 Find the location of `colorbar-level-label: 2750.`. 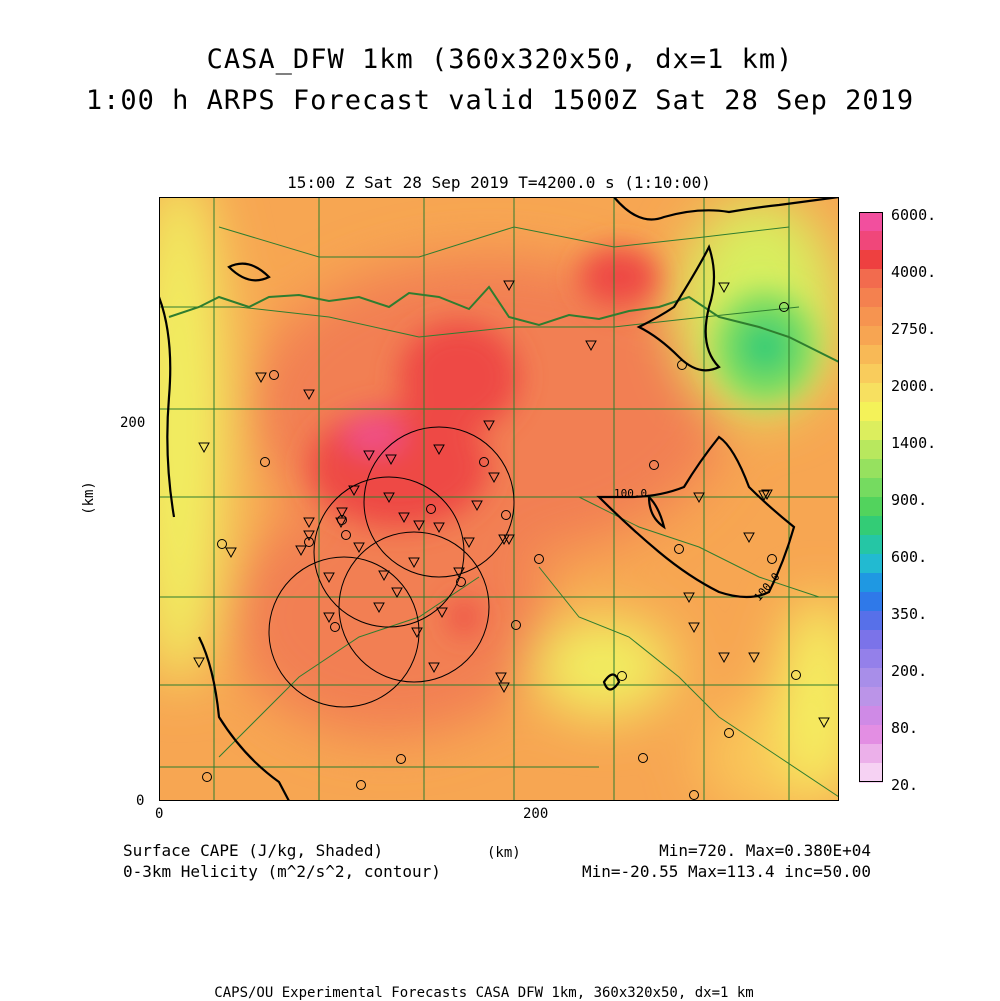

colorbar-level-label: 2750. is located at coordinates (914, 329).